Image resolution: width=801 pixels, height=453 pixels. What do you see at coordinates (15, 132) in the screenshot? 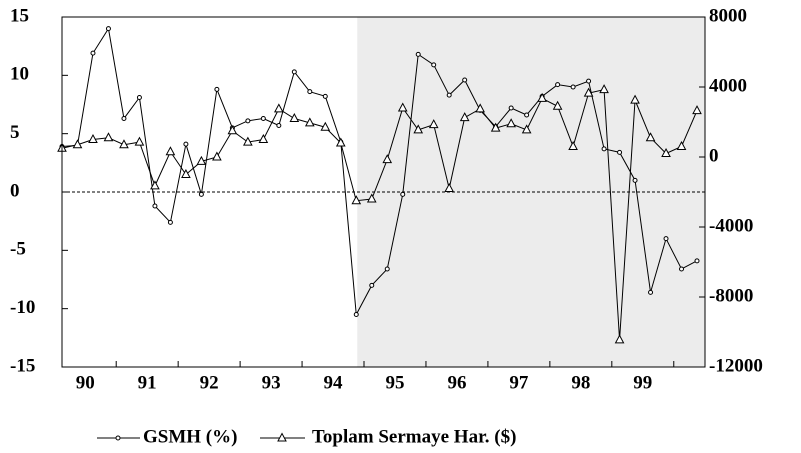
I see `y-tick-label: 5` at bounding box center [15, 132].